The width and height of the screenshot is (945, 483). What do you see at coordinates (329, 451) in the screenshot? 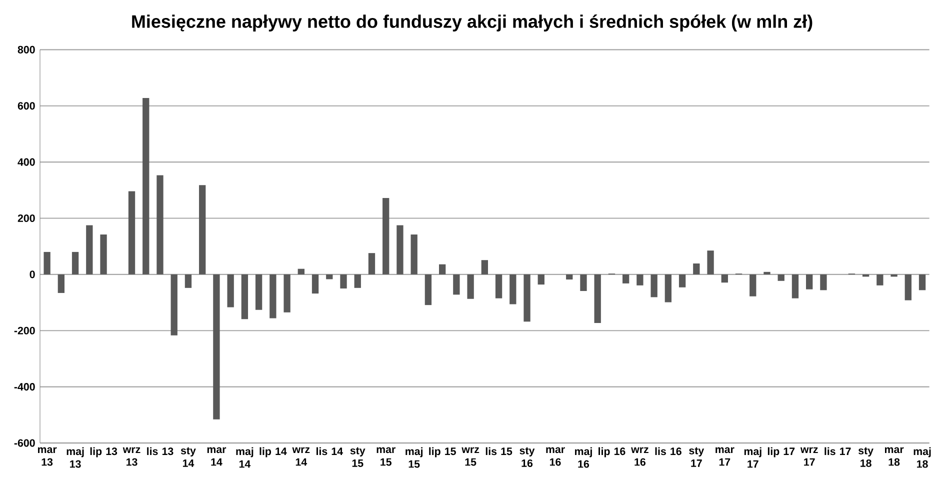
I see `x-tick-label: lis 14` at bounding box center [329, 451].